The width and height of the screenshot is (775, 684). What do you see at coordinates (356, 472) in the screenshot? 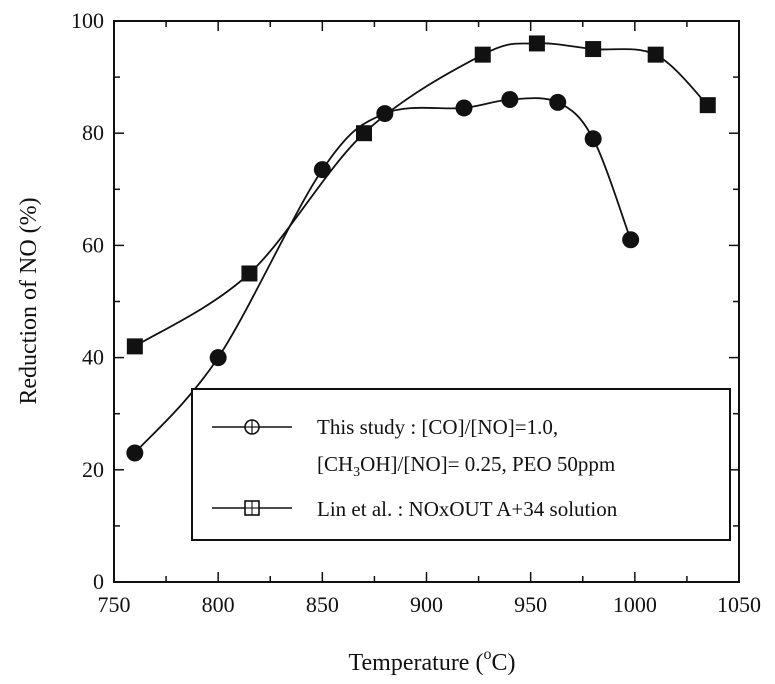
I see `legend-line2-sub: 3` at bounding box center [356, 472].